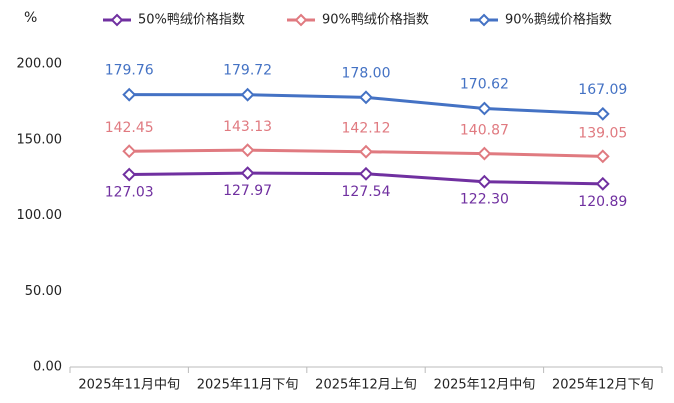  Describe the element at coordinates (484, 85) in the screenshot. I see `data-label: 170.62` at that location.